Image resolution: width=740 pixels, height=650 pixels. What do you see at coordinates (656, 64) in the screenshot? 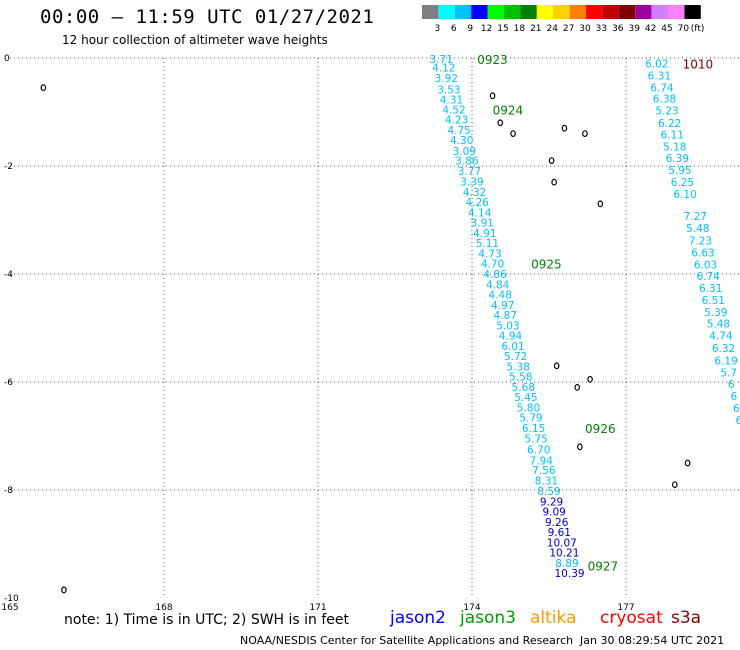
I see `wave-height-value: 6.02` at bounding box center [656, 64].